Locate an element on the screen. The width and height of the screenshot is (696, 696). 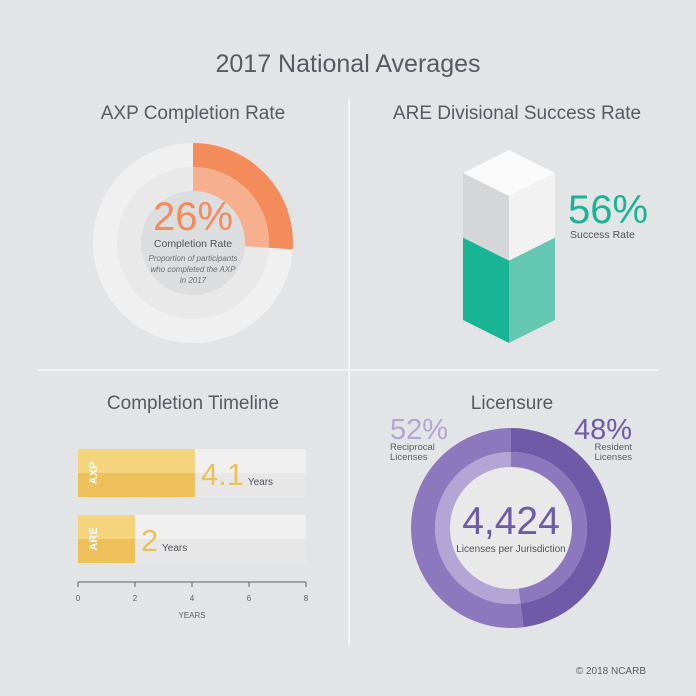
axp-completion-value: 26% is located at coordinates (193, 217).